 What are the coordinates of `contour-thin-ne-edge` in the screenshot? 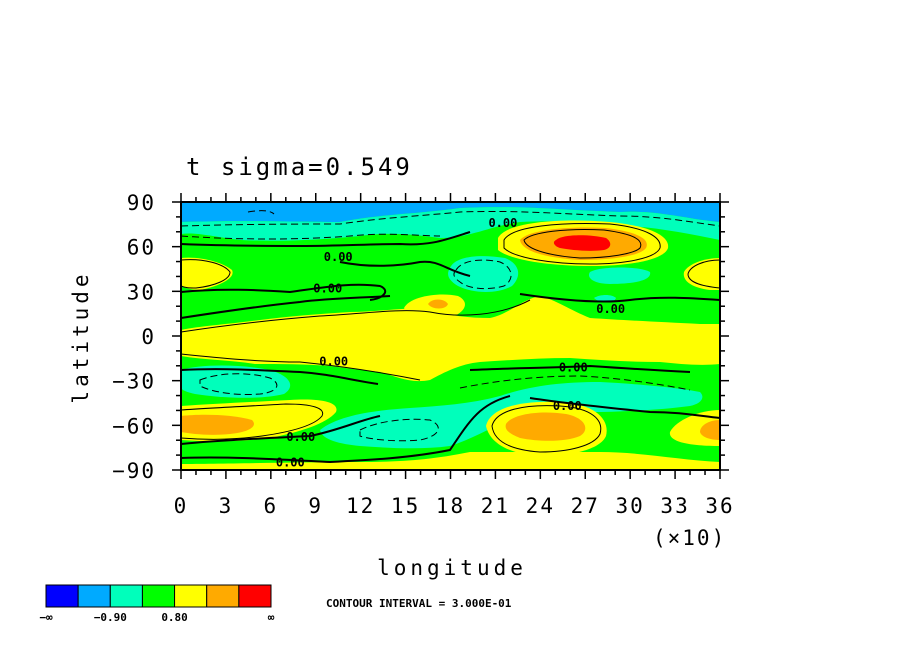 It's located at (703, 274).